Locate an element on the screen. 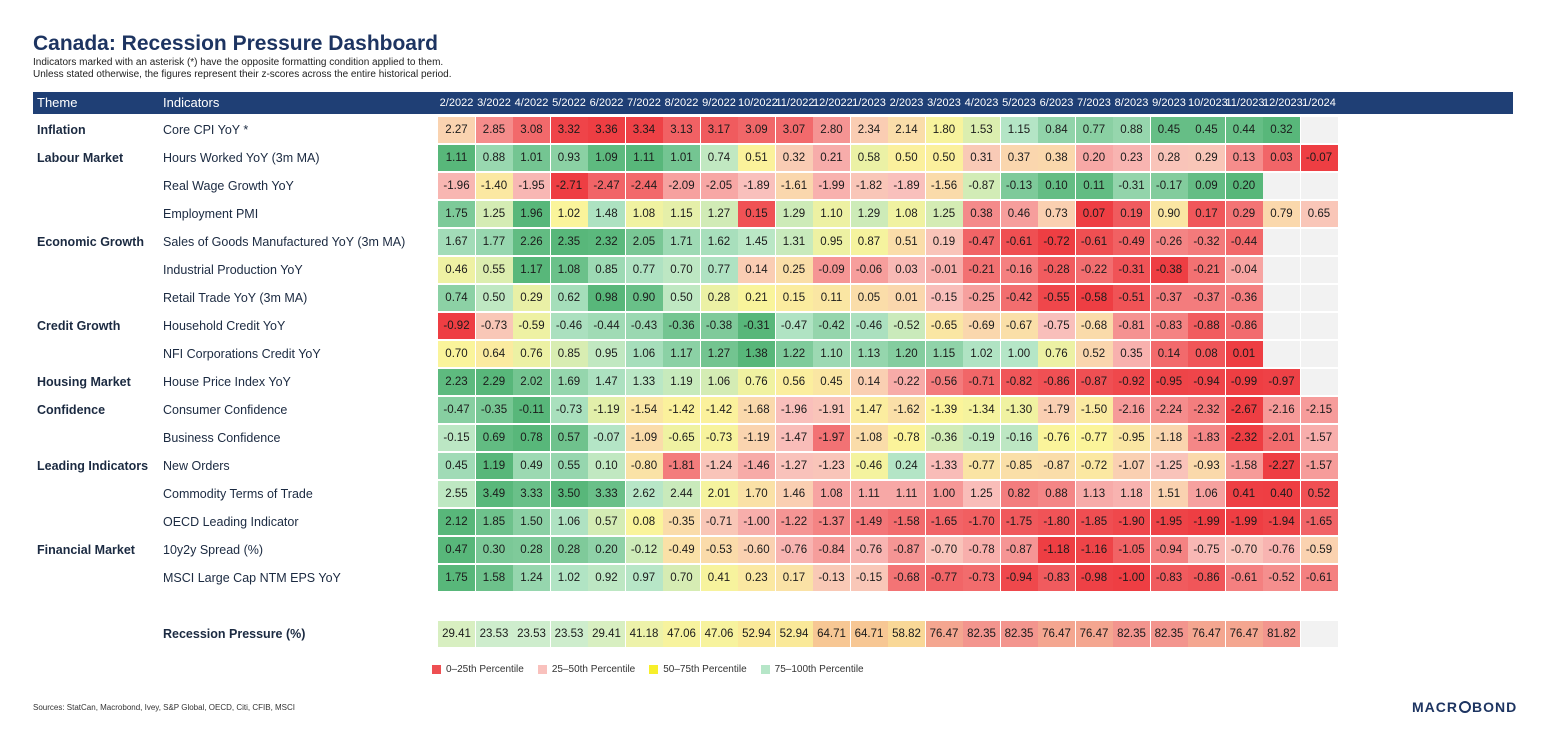 Image resolution: width=1546 pixels, height=751 pixels. indicator-label: Commodity Terms of Trade is located at coordinates (238, 494).